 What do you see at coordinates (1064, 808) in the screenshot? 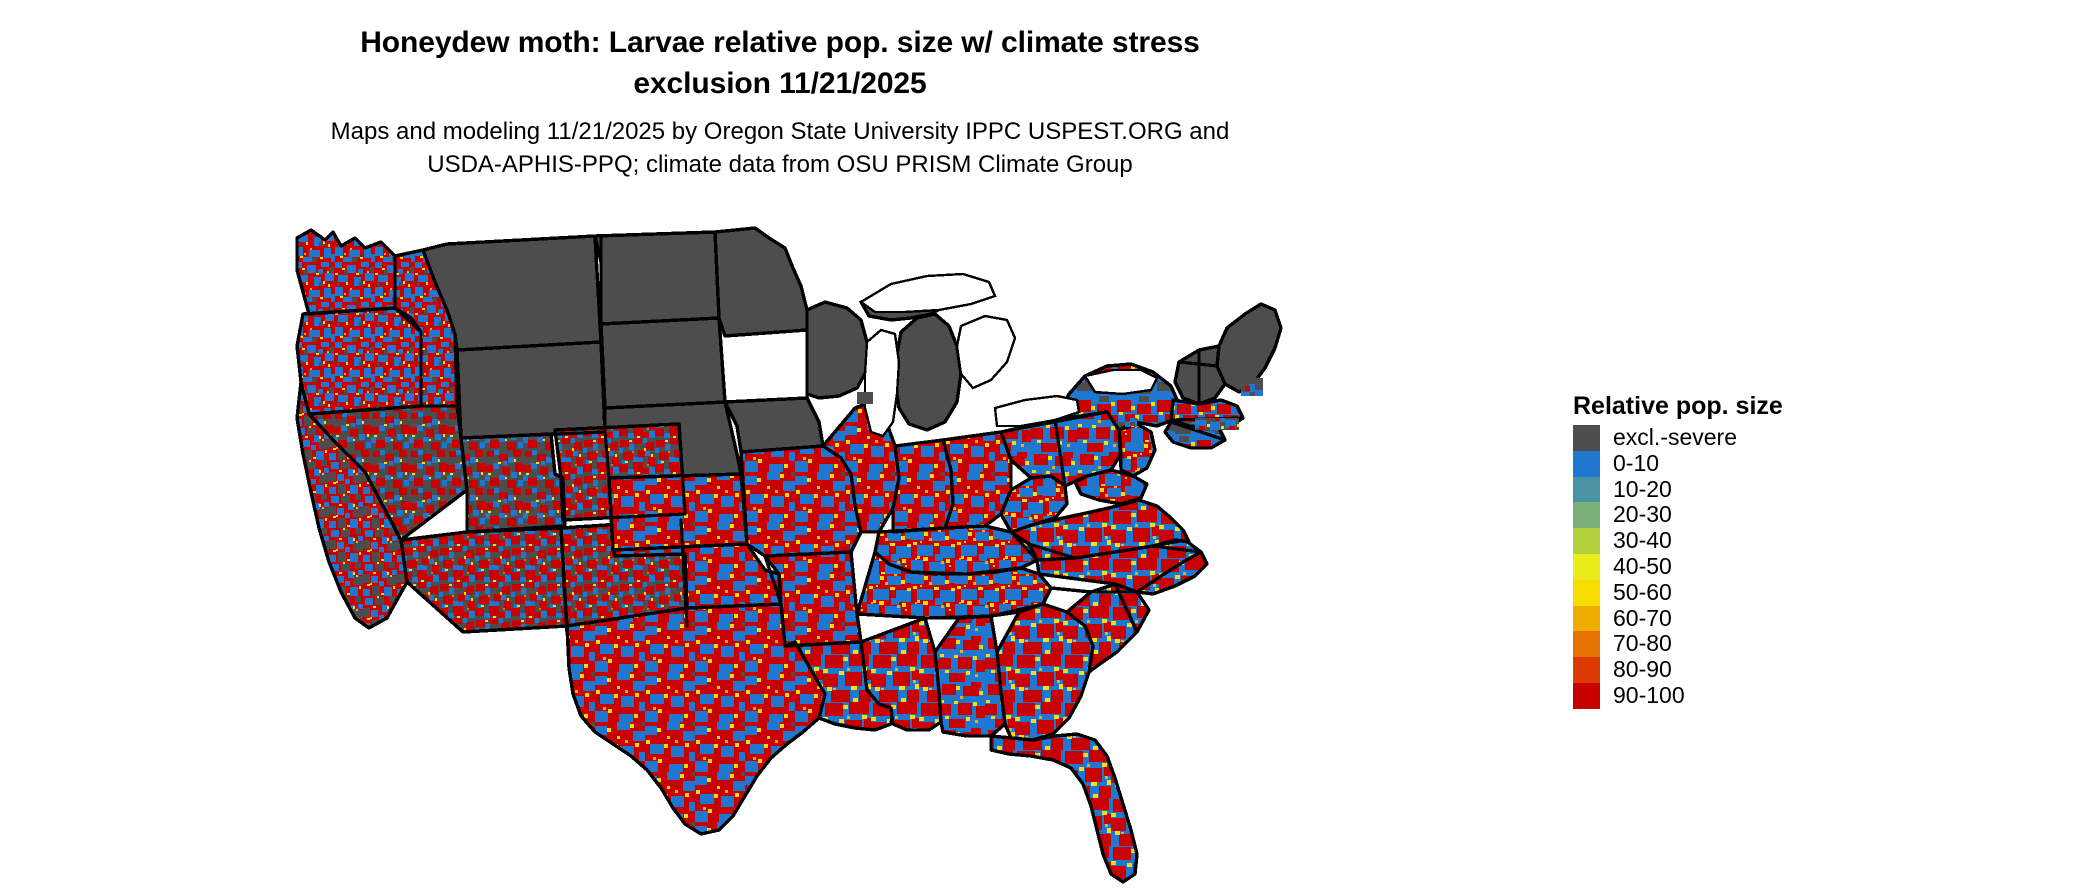
I see `state-florida` at bounding box center [1064, 808].